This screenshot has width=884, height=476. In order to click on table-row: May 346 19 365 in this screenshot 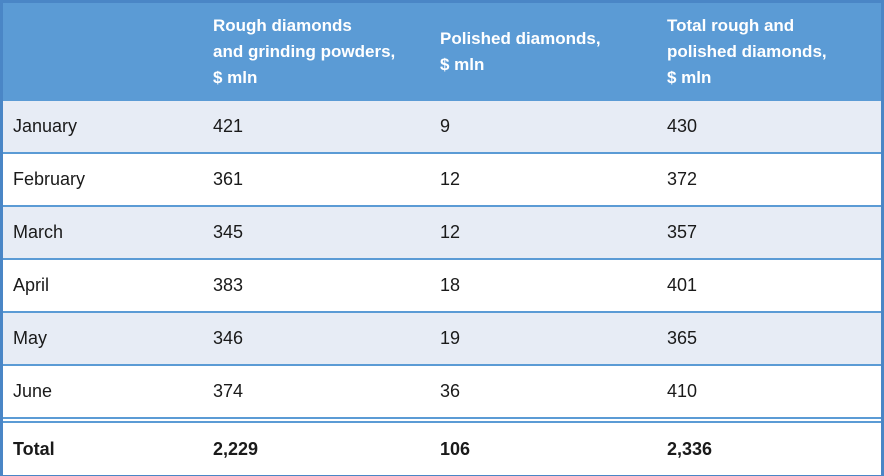, I will do `click(442, 339)`.